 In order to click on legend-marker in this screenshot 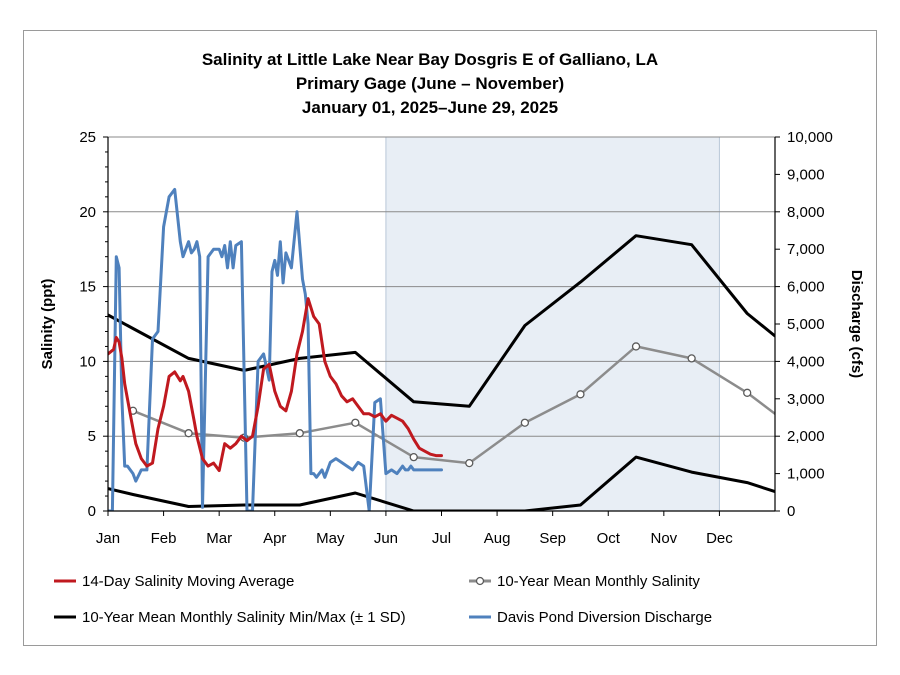, I will do `click(480, 581)`.